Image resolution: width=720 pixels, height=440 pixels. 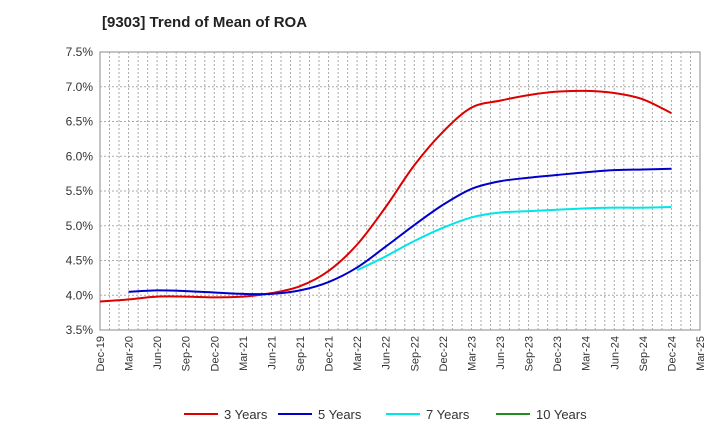 What do you see at coordinates (80, 261) in the screenshot?
I see `y-tick-label: 4.5%` at bounding box center [80, 261].